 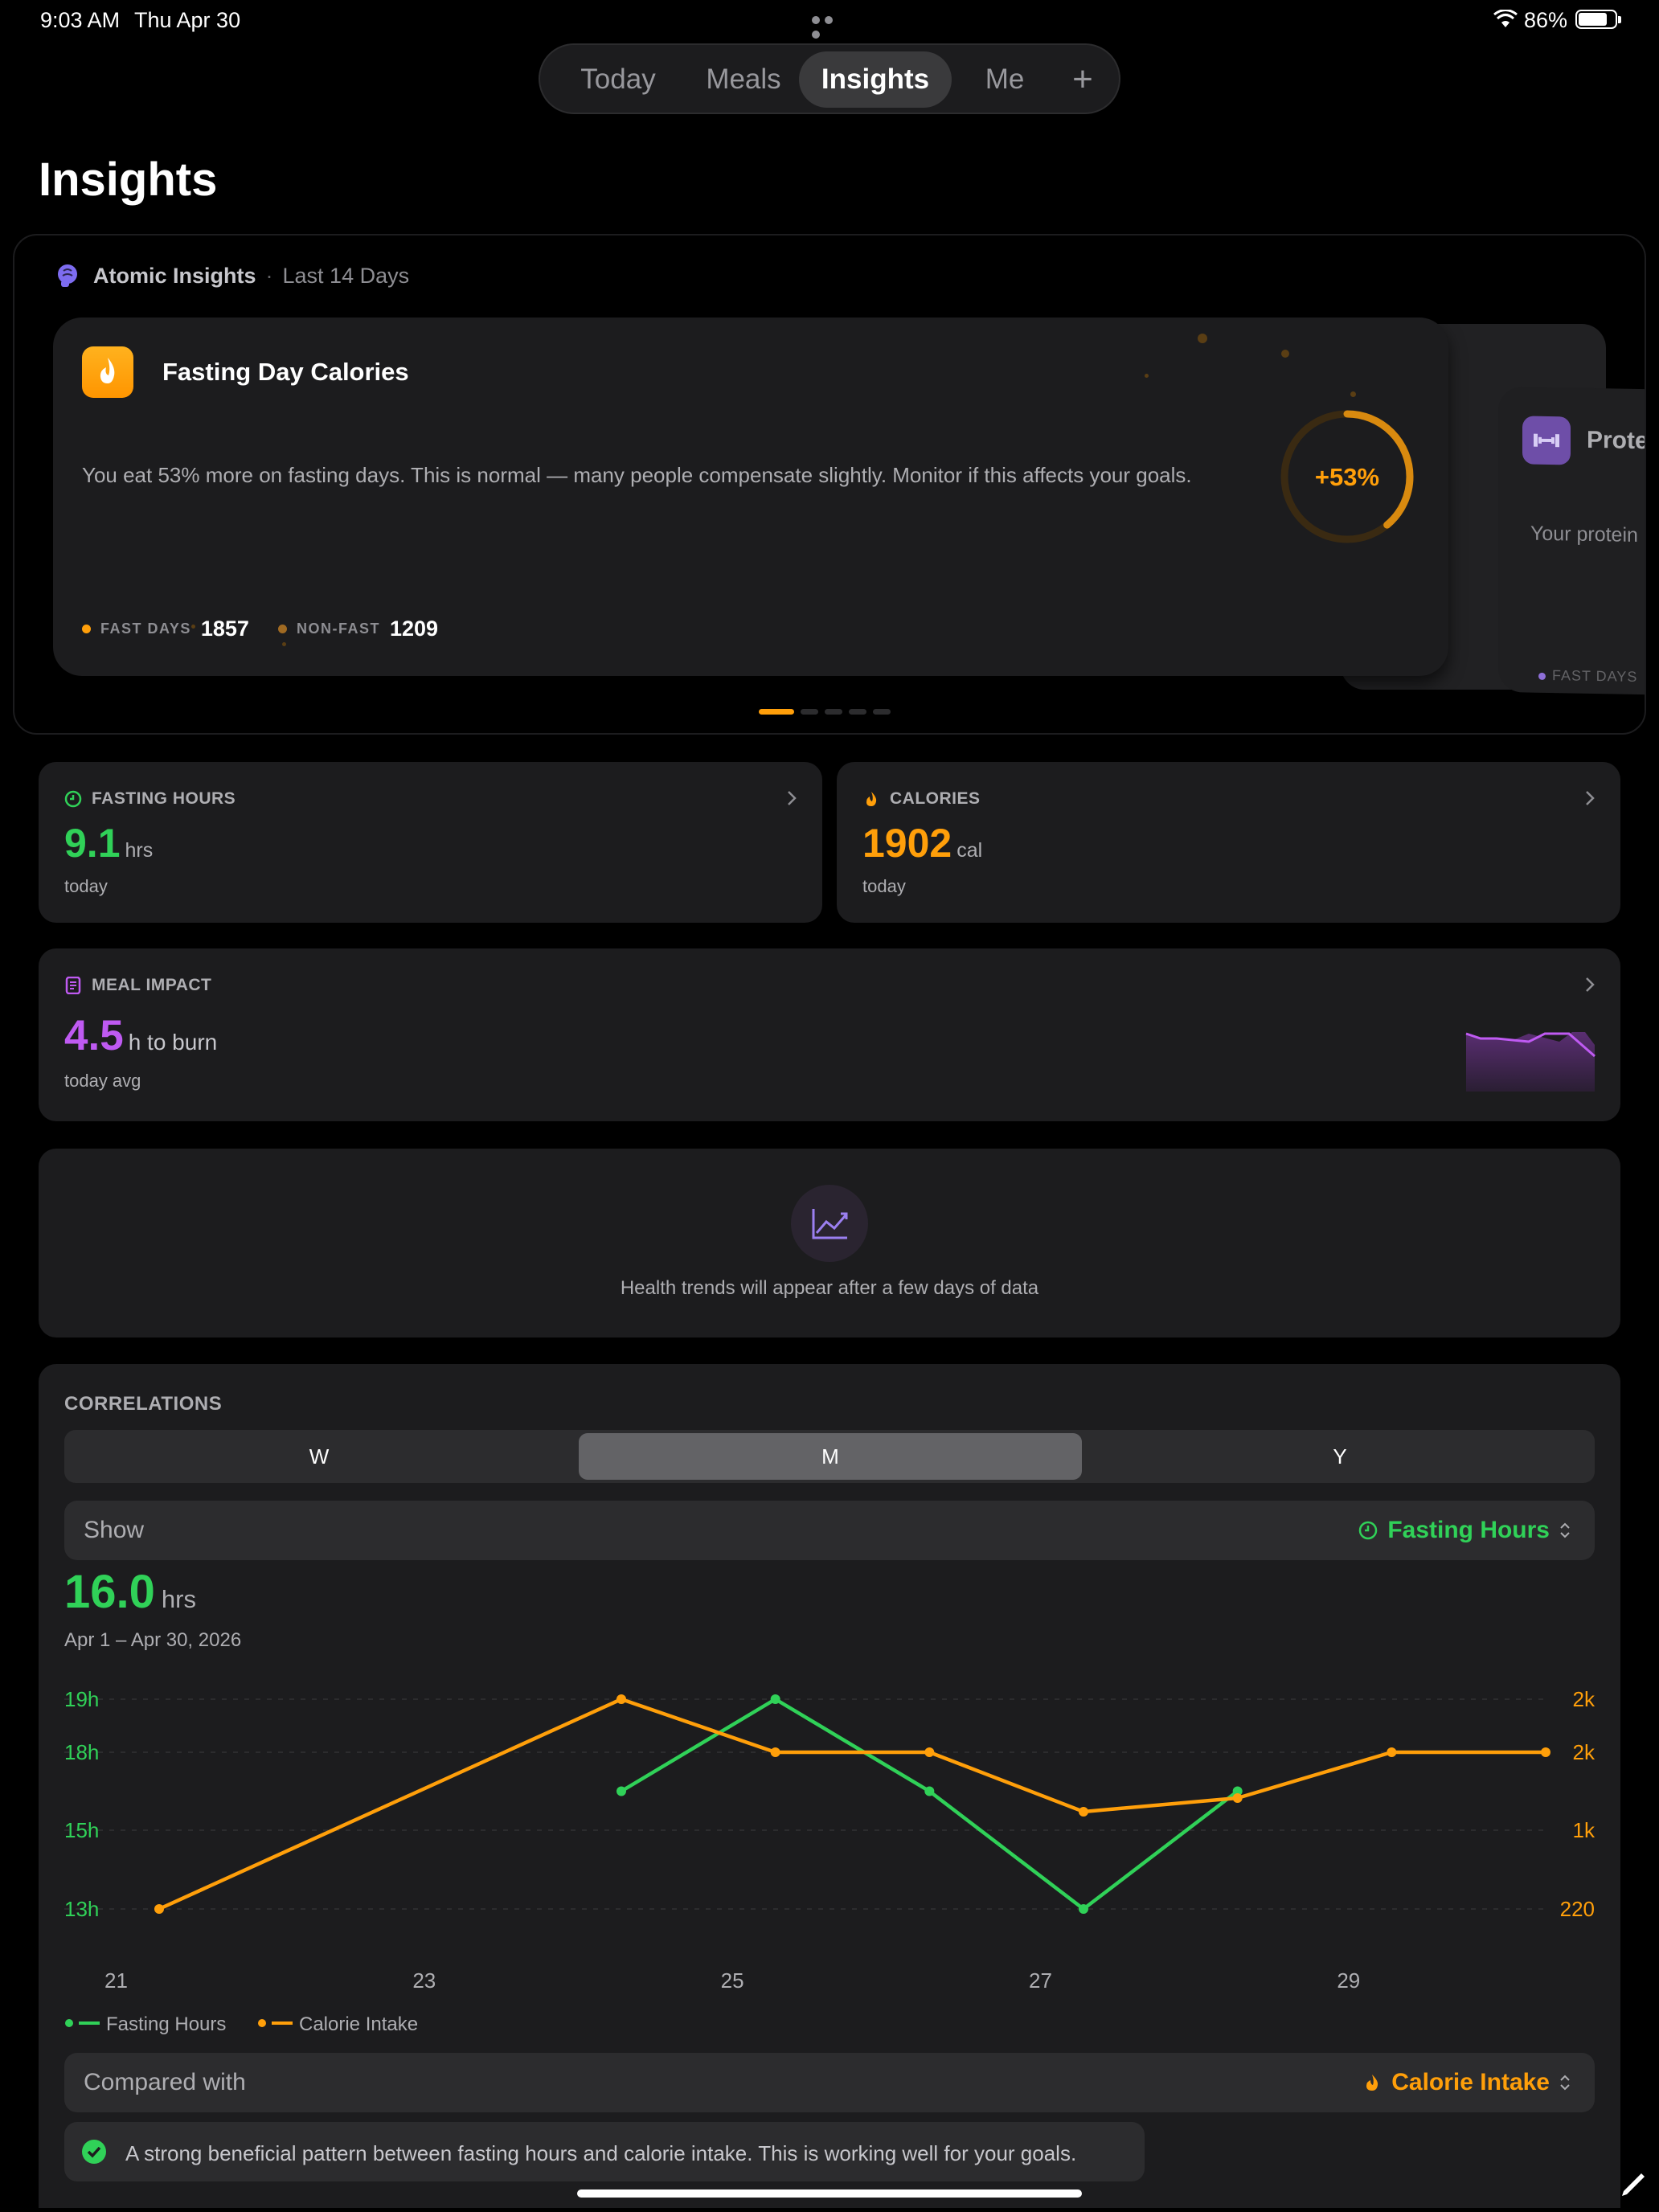 I want to click on non-fast-dot, so click(x=282, y=629).